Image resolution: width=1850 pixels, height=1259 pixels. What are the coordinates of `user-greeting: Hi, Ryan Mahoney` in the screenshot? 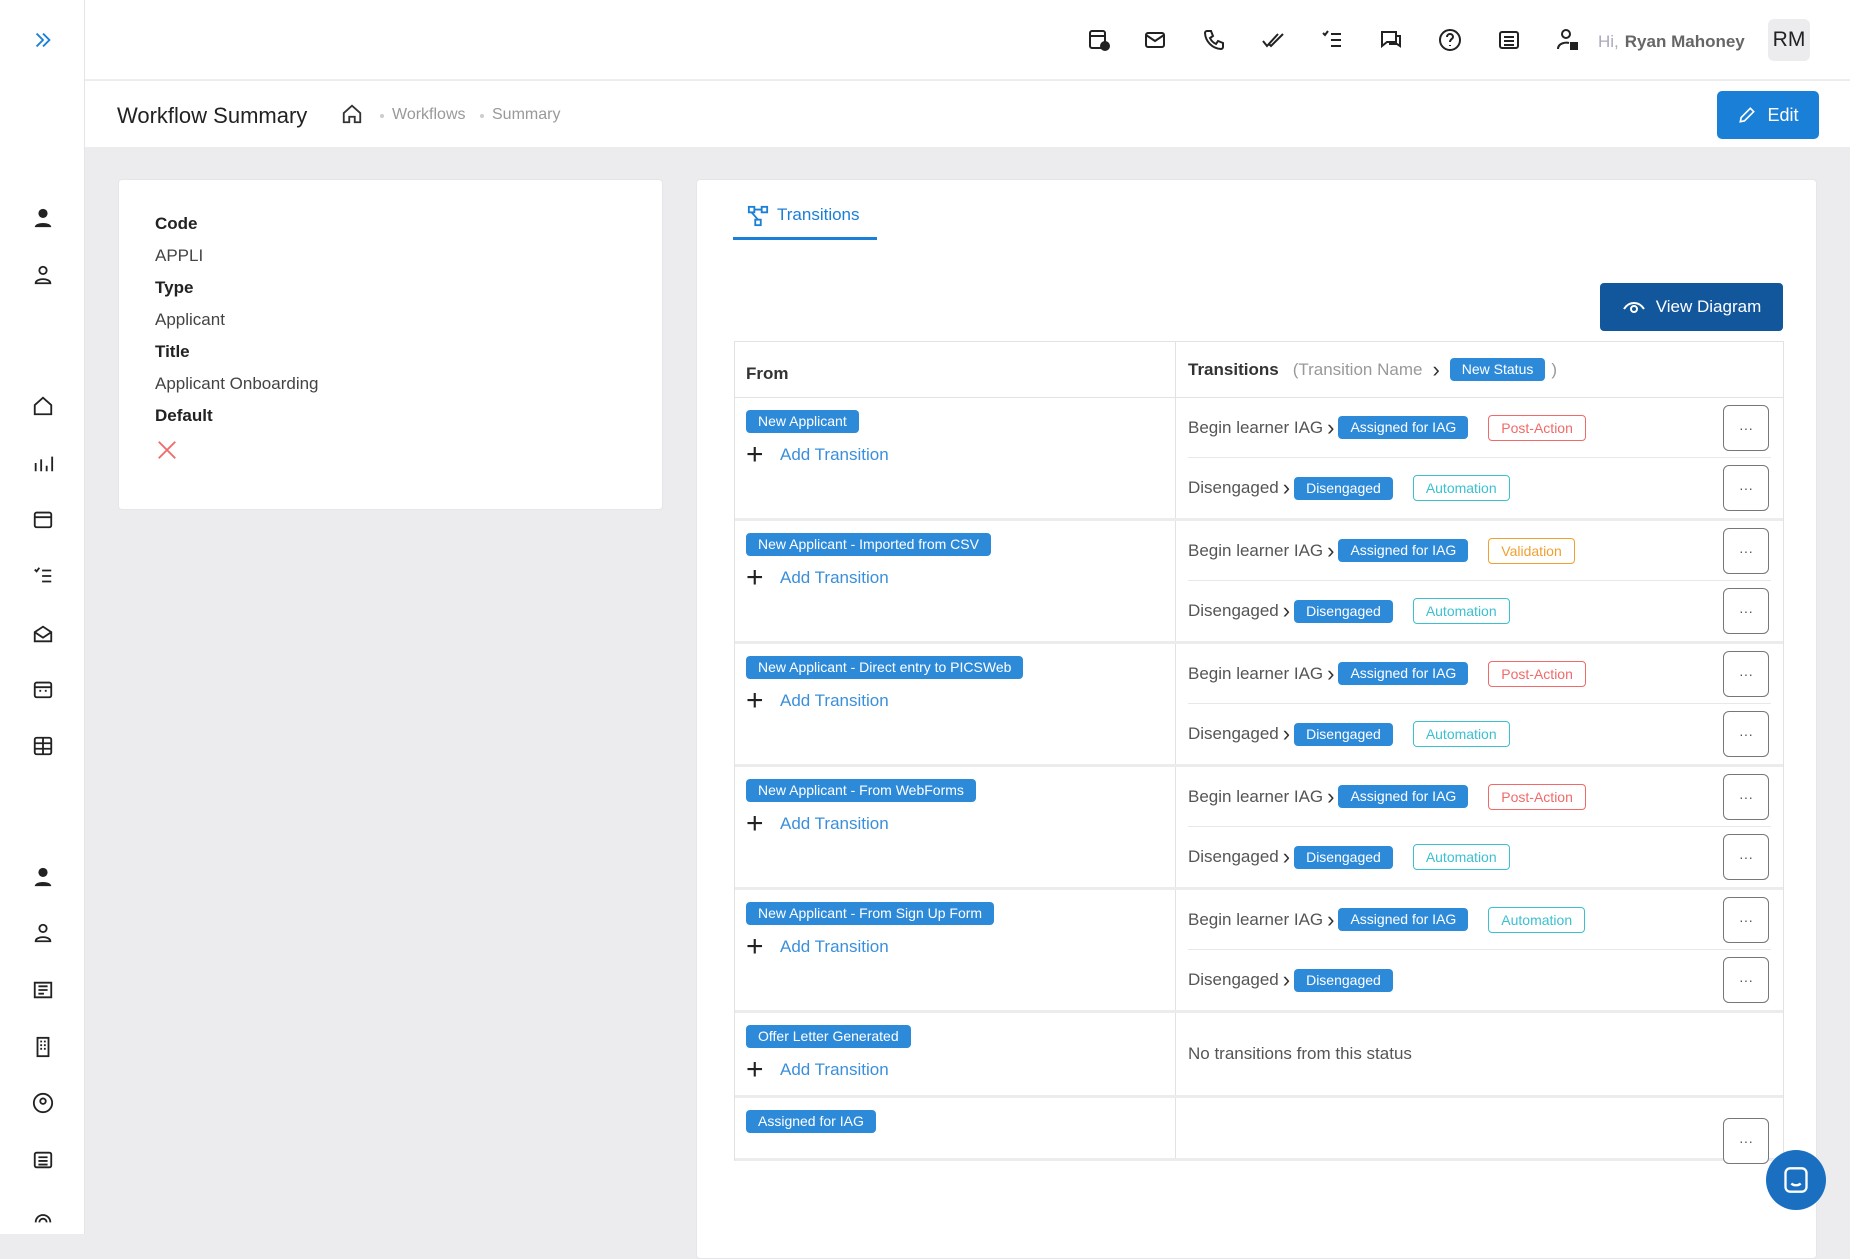 It's located at (1671, 42).